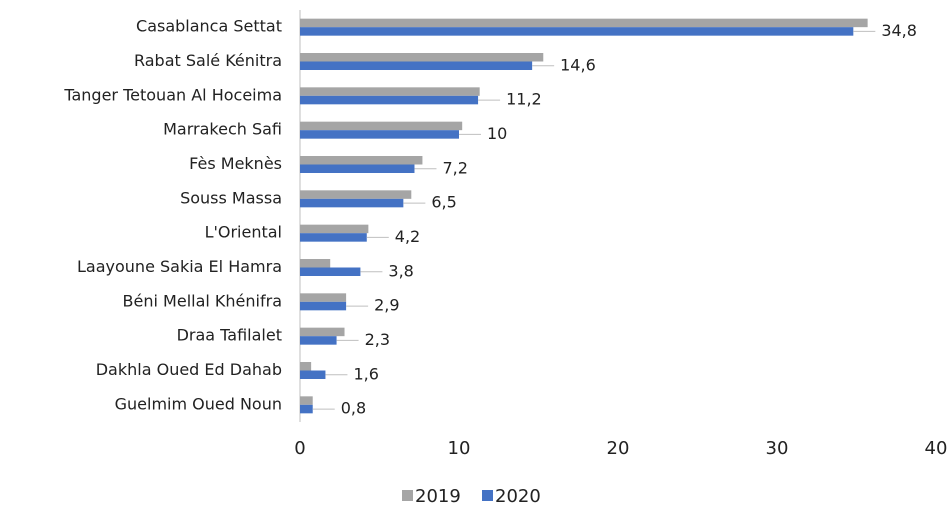 This screenshot has height=510, width=948. What do you see at coordinates (235, 163) in the screenshot?
I see `y-tick-label: Fès Meknès` at bounding box center [235, 163].